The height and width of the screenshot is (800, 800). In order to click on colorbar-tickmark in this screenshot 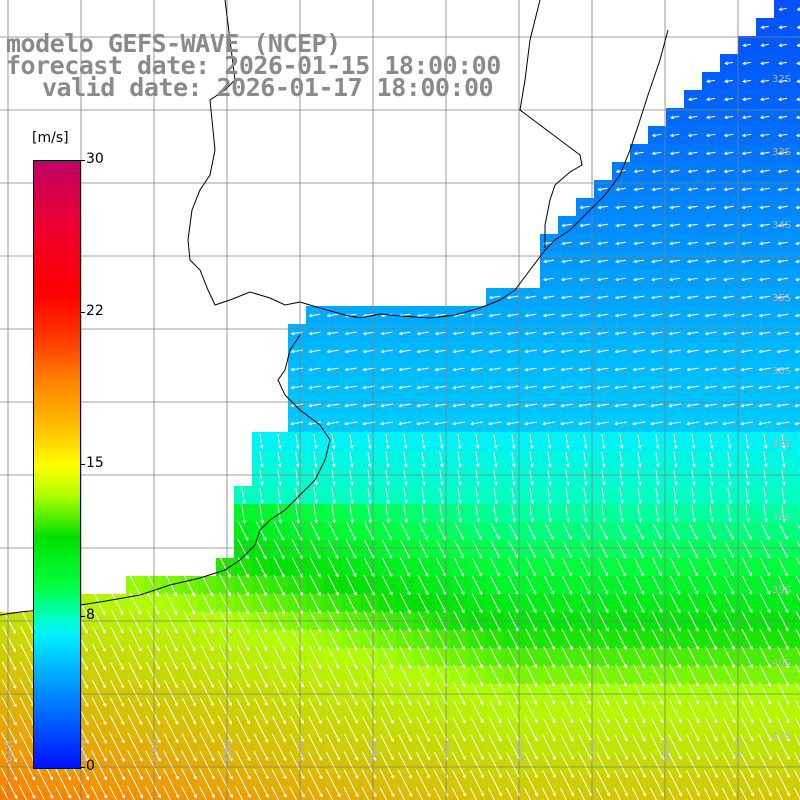, I will do `click(82, 160)`.